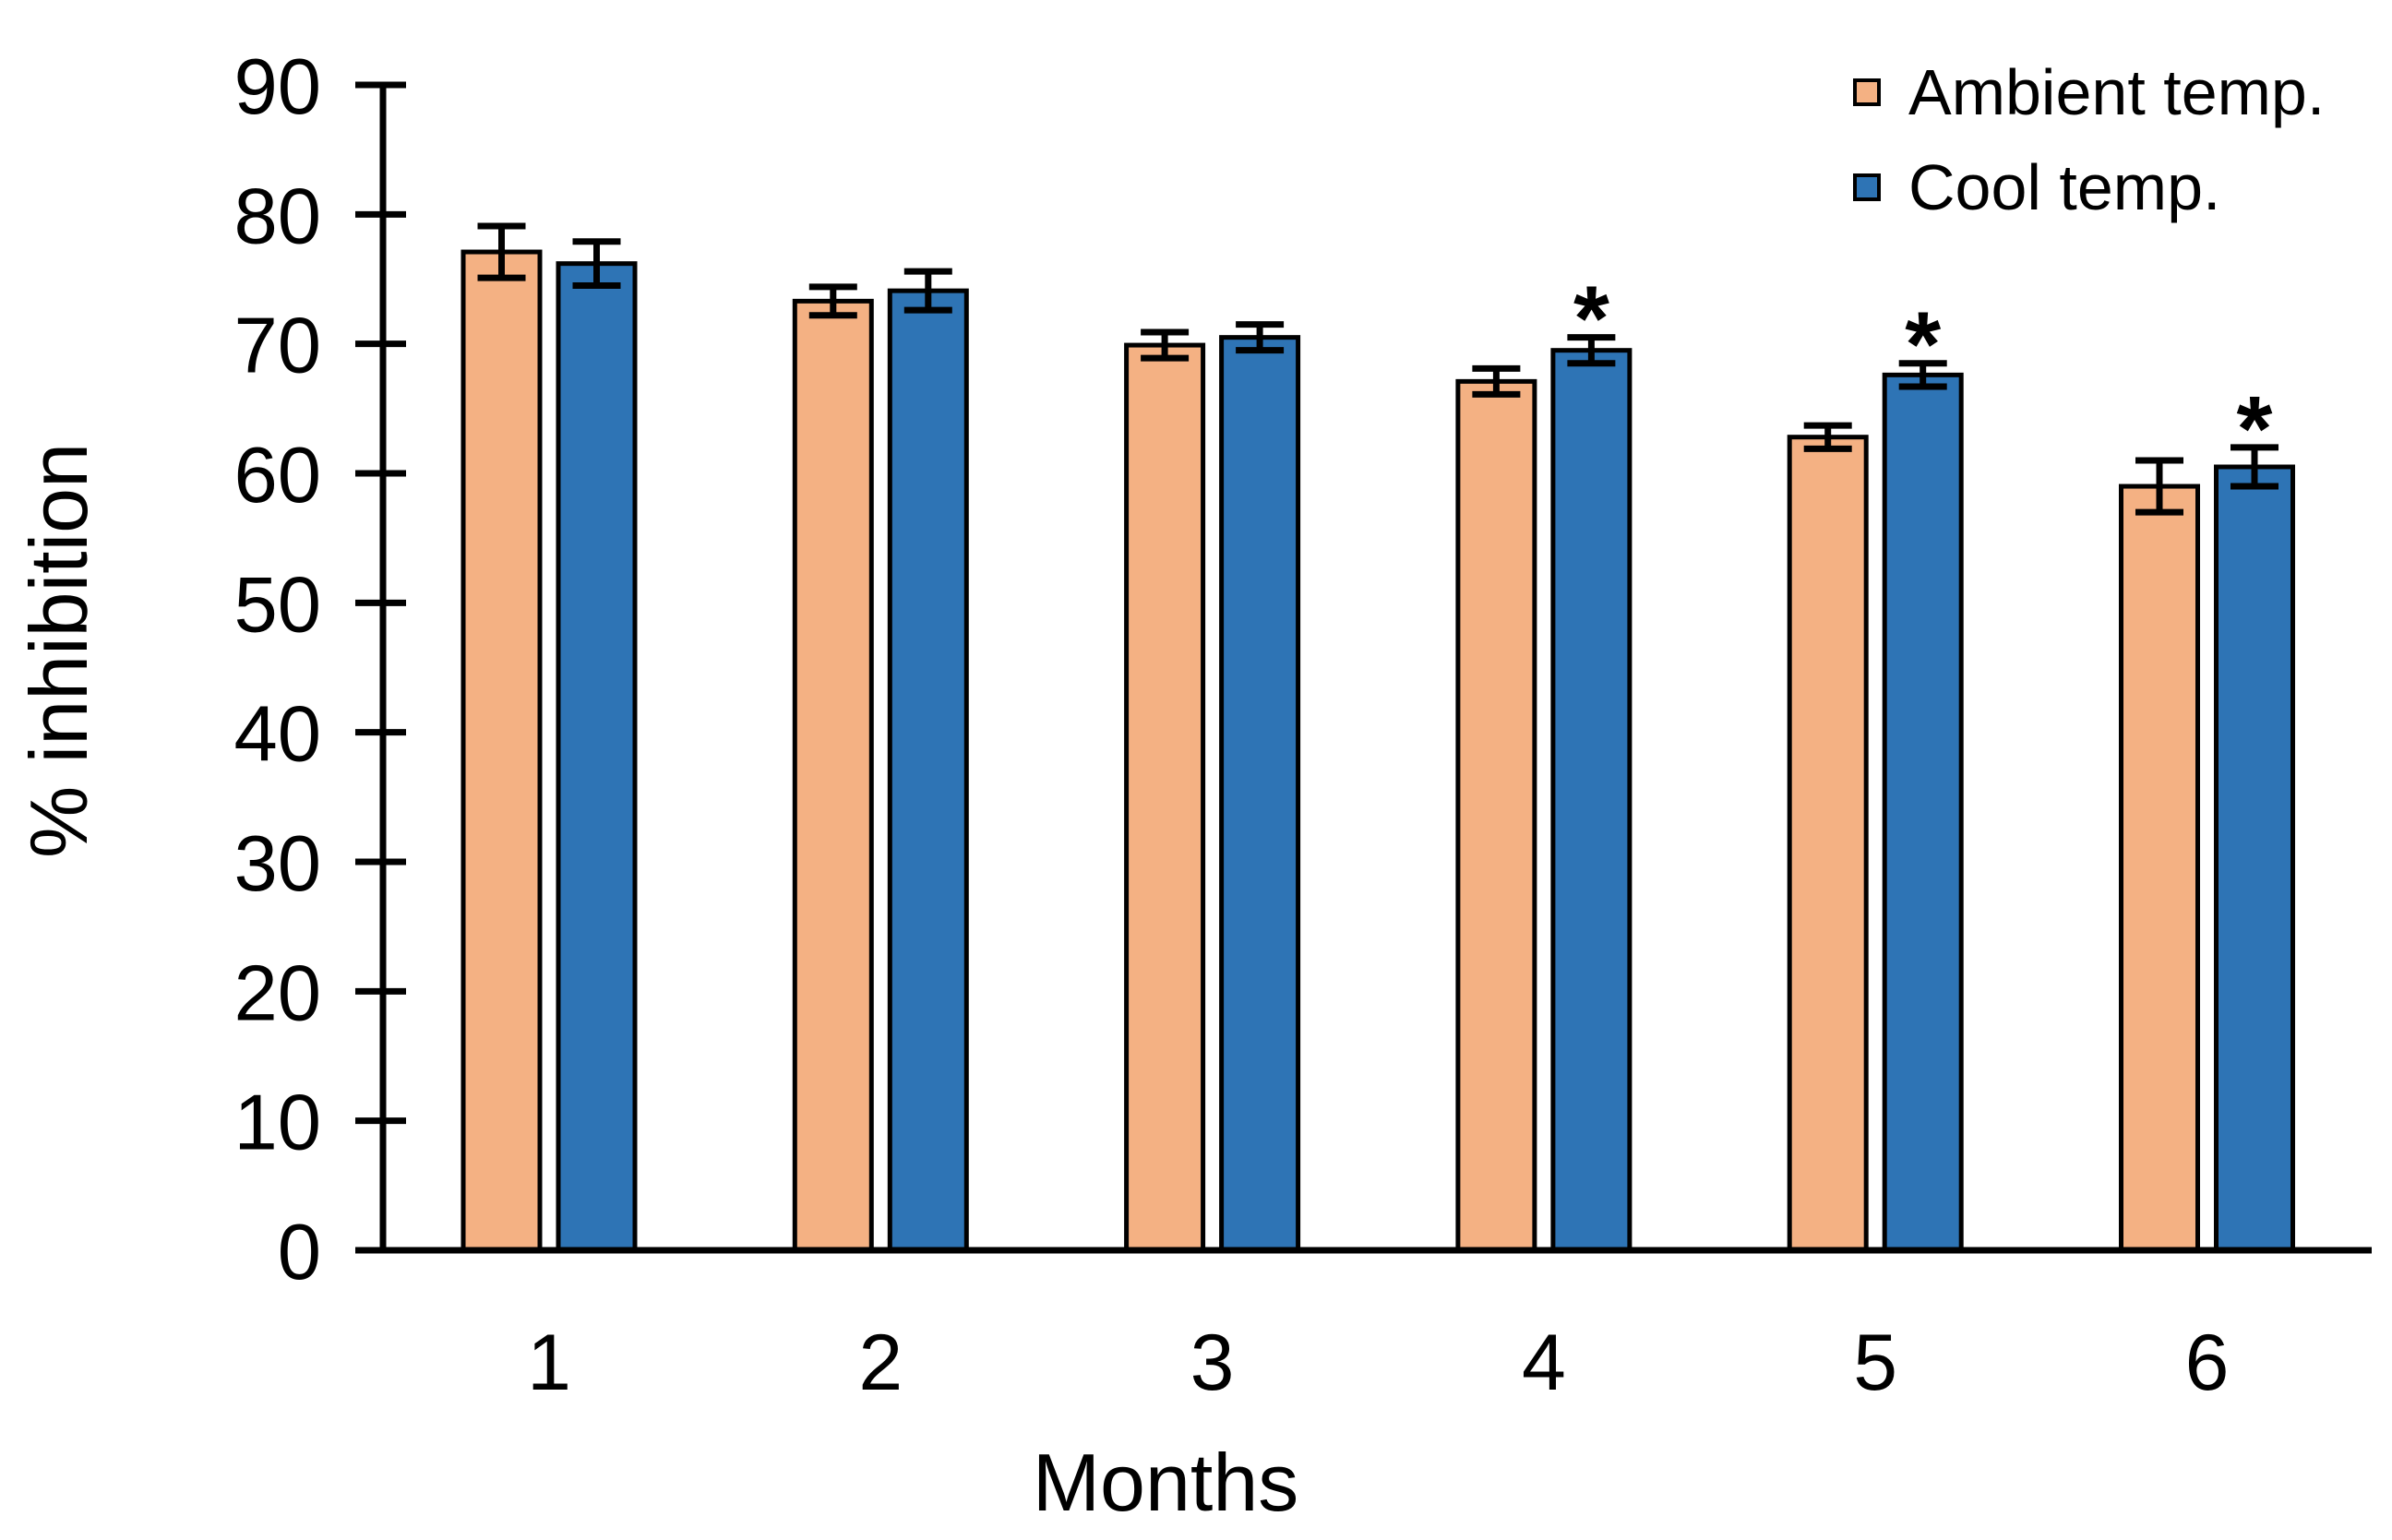  What do you see at coordinates (2255, 429) in the screenshot?
I see `significance-asterisk-month-6: *` at bounding box center [2255, 429].